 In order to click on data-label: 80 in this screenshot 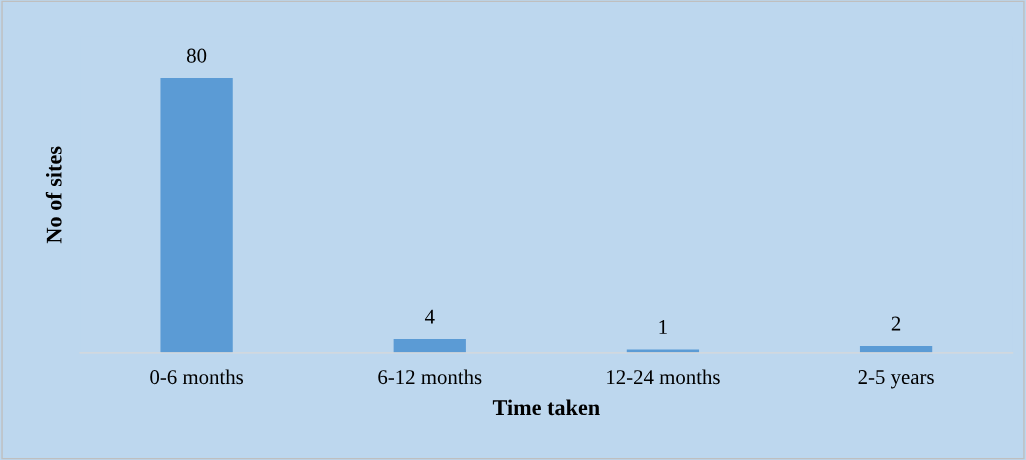, I will do `click(196, 55)`.